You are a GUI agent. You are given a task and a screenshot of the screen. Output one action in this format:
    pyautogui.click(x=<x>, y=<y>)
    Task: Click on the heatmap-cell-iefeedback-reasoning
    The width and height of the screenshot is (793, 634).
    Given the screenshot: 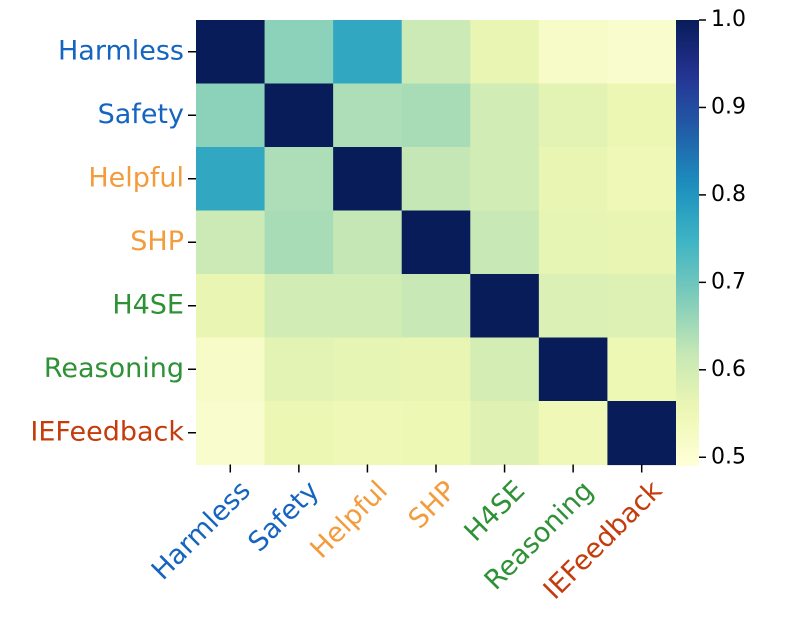 What is the action you would take?
    pyautogui.click(x=573, y=433)
    